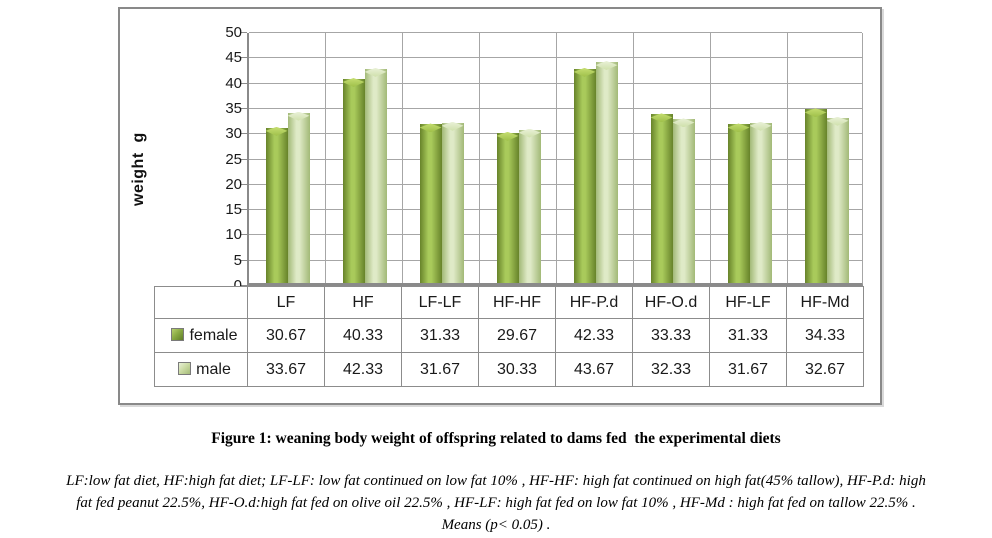 Image resolution: width=992 pixels, height=538 pixels. Describe the element at coordinates (517, 369) in the screenshot. I see `value-male-HF-HF: 30.33` at that location.